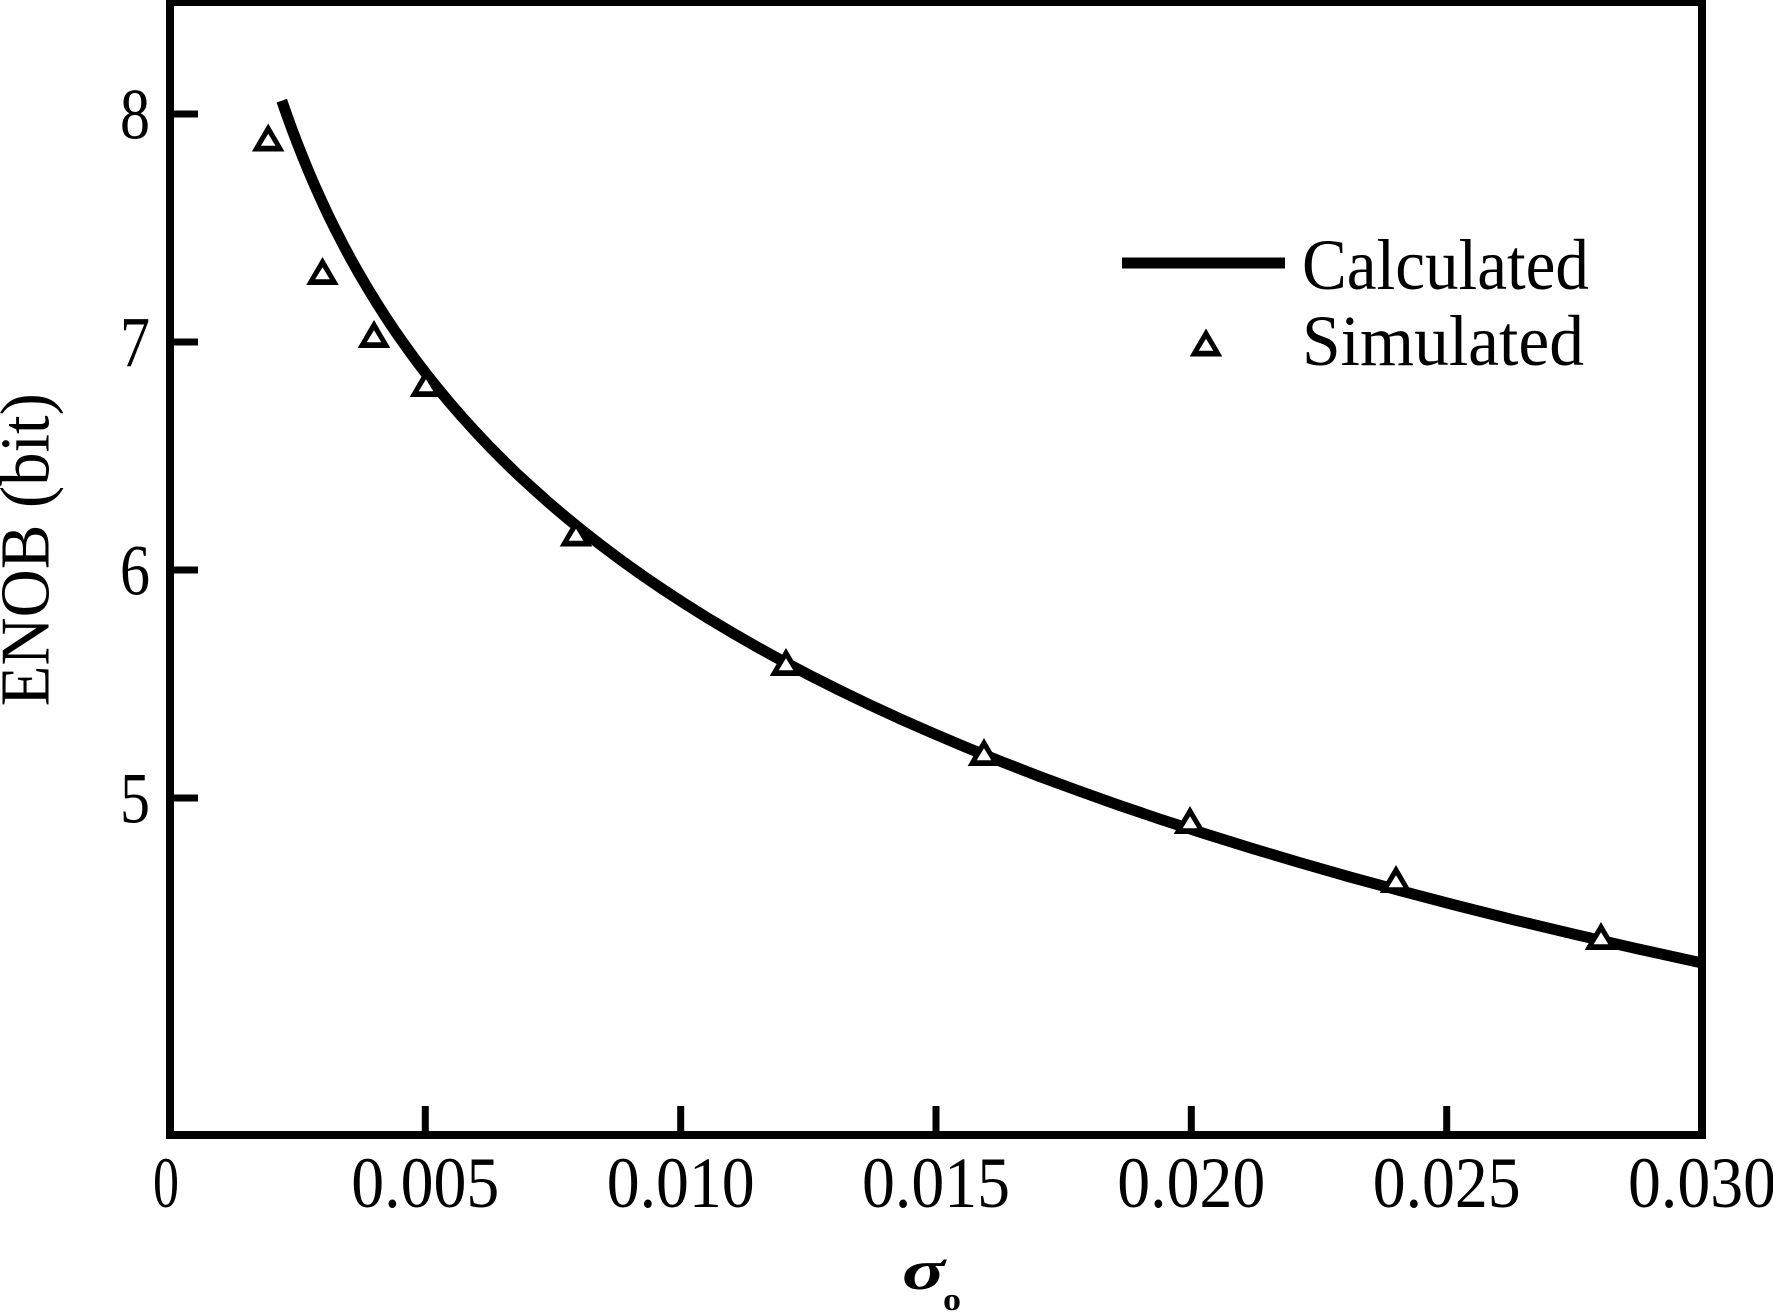  What do you see at coordinates (1443, 341) in the screenshot?
I see `svg-text: Simulated` at bounding box center [1443, 341].